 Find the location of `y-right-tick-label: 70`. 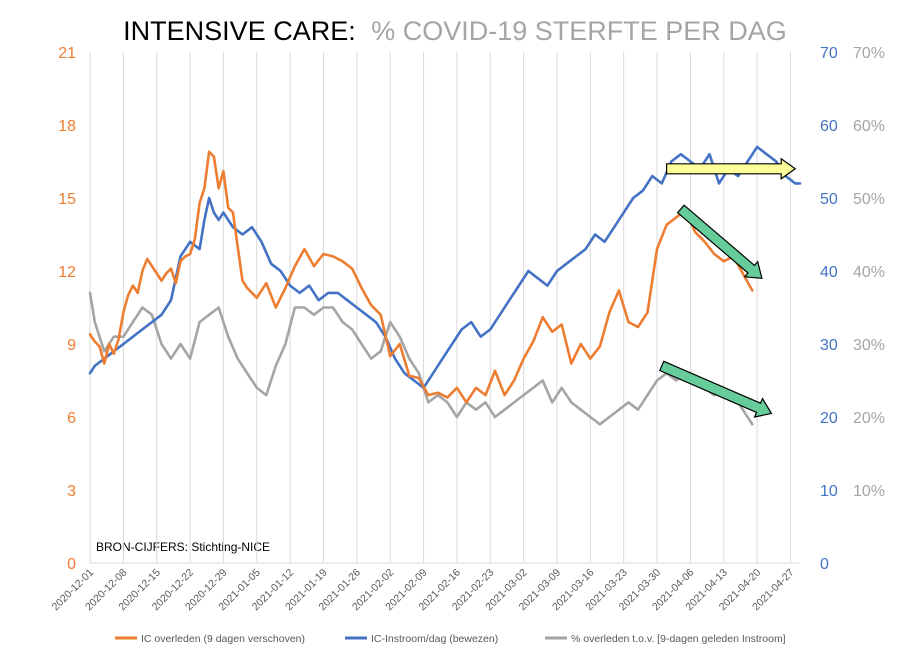

y-right-tick-label: 70 is located at coordinates (829, 53).